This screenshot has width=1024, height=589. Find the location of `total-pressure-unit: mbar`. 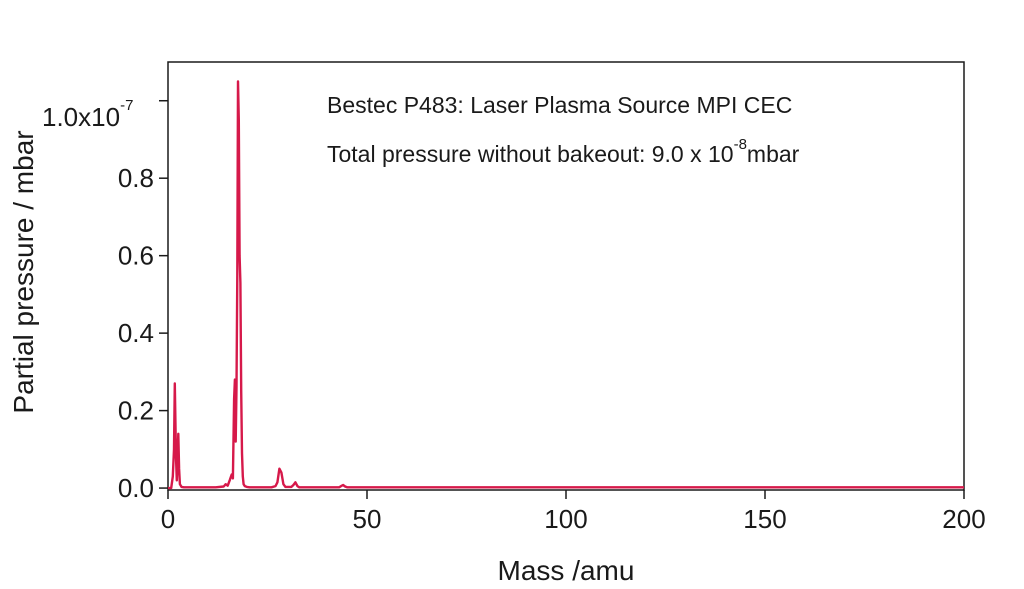

total-pressure-unit: mbar is located at coordinates (773, 154).